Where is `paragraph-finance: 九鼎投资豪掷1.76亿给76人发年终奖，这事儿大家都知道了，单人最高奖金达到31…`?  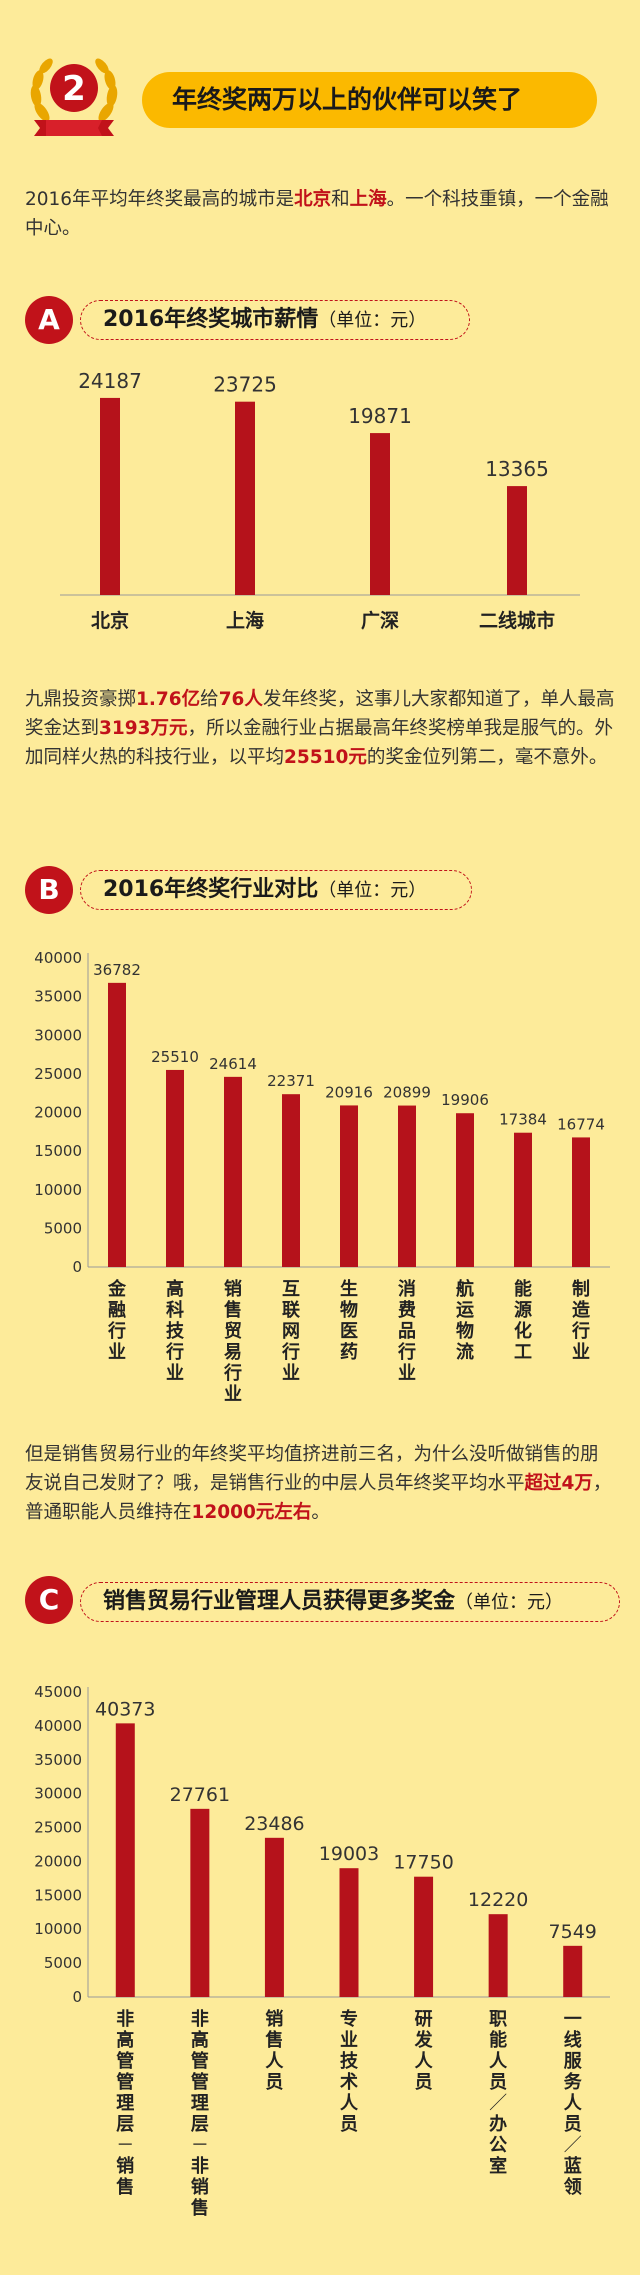 paragraph-finance: 九鼎投资豪掷1.76亿给76人发年终奖，这事儿大家都知道了，单人最高奖金达到31… is located at coordinates (320, 728).